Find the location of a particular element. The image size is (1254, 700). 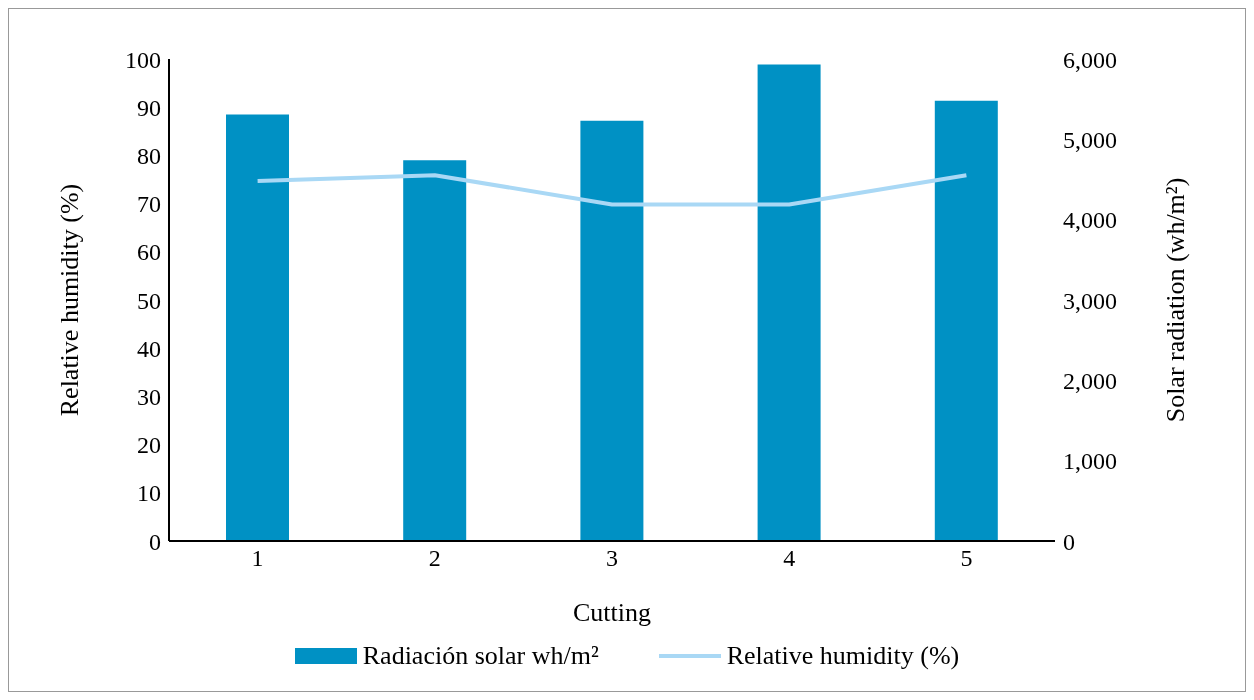

y-tick-label: 70 is located at coordinates (149, 204).